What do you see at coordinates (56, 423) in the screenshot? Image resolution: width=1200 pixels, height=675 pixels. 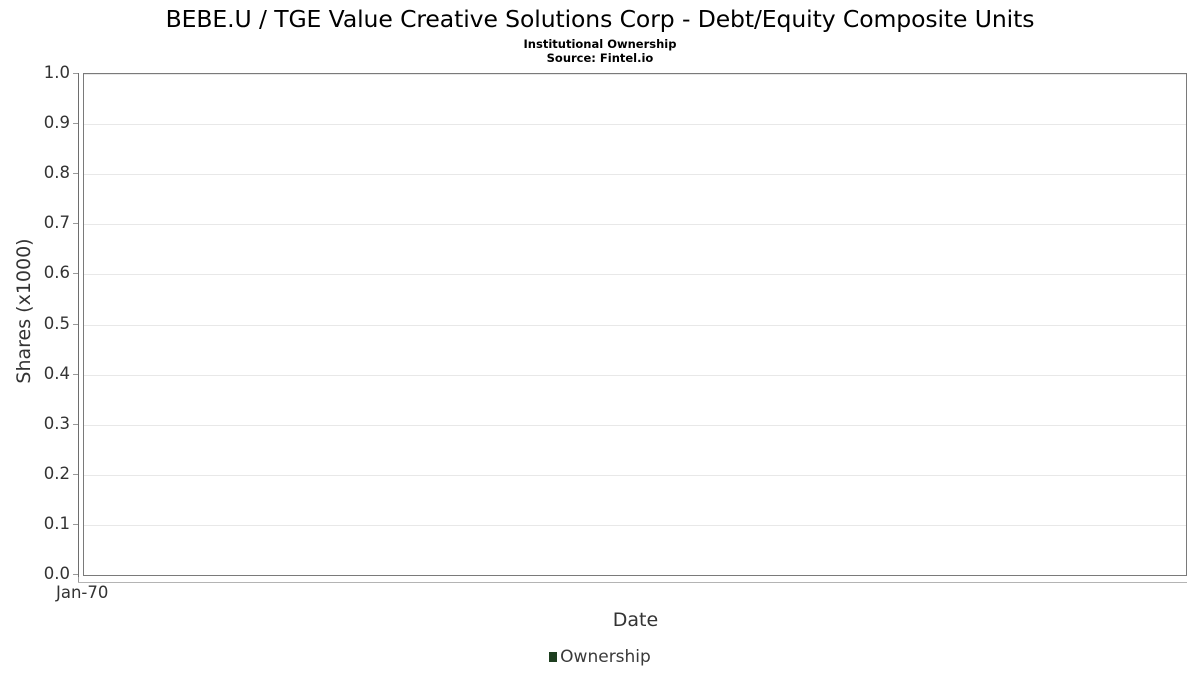 I see `y-tick-label: 0.3` at bounding box center [56, 423].